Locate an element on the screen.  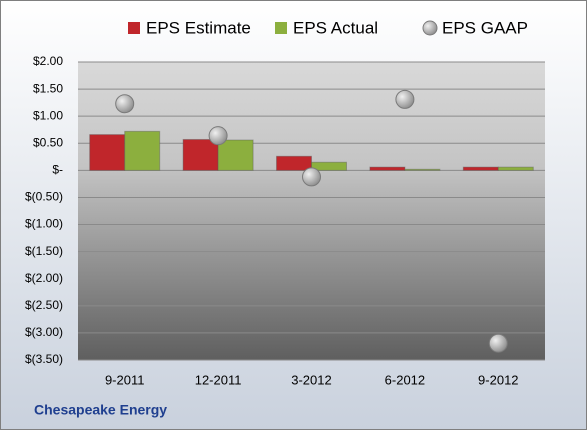
x-tick-label: 9-2011 is located at coordinates (125, 379).